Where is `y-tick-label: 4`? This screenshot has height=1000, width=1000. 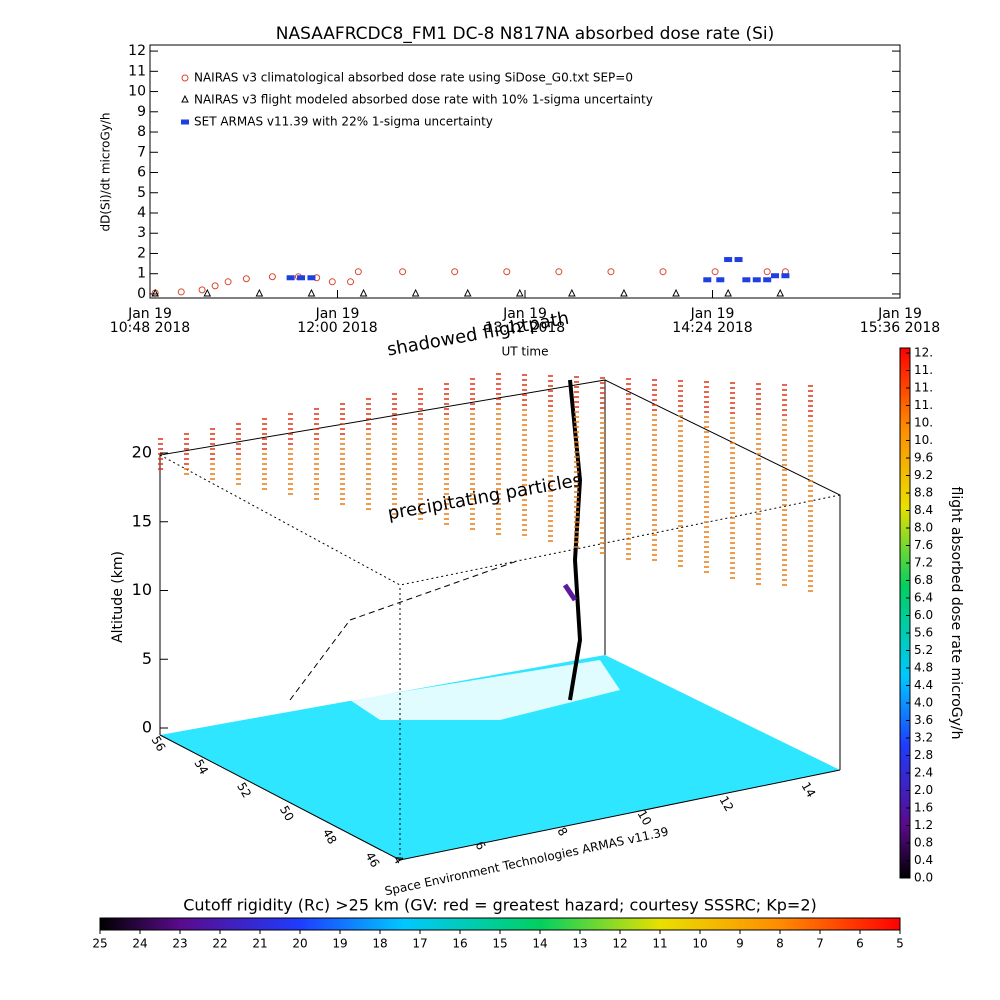 y-tick-label: 4 is located at coordinates (141, 213).